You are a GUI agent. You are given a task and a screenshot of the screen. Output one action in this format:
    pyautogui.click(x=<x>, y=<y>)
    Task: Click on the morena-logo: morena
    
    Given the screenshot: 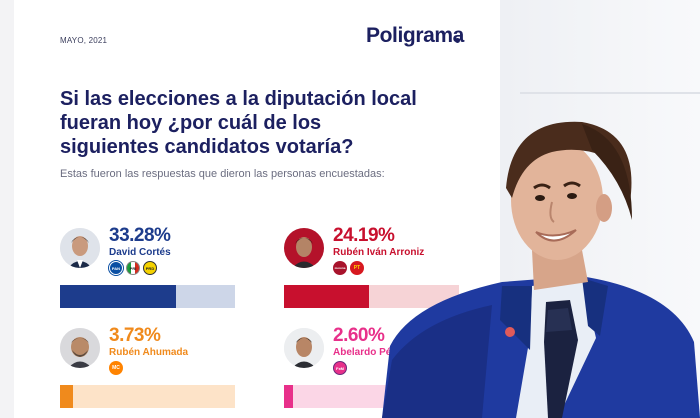 What is the action you would take?
    pyautogui.click(x=340, y=268)
    